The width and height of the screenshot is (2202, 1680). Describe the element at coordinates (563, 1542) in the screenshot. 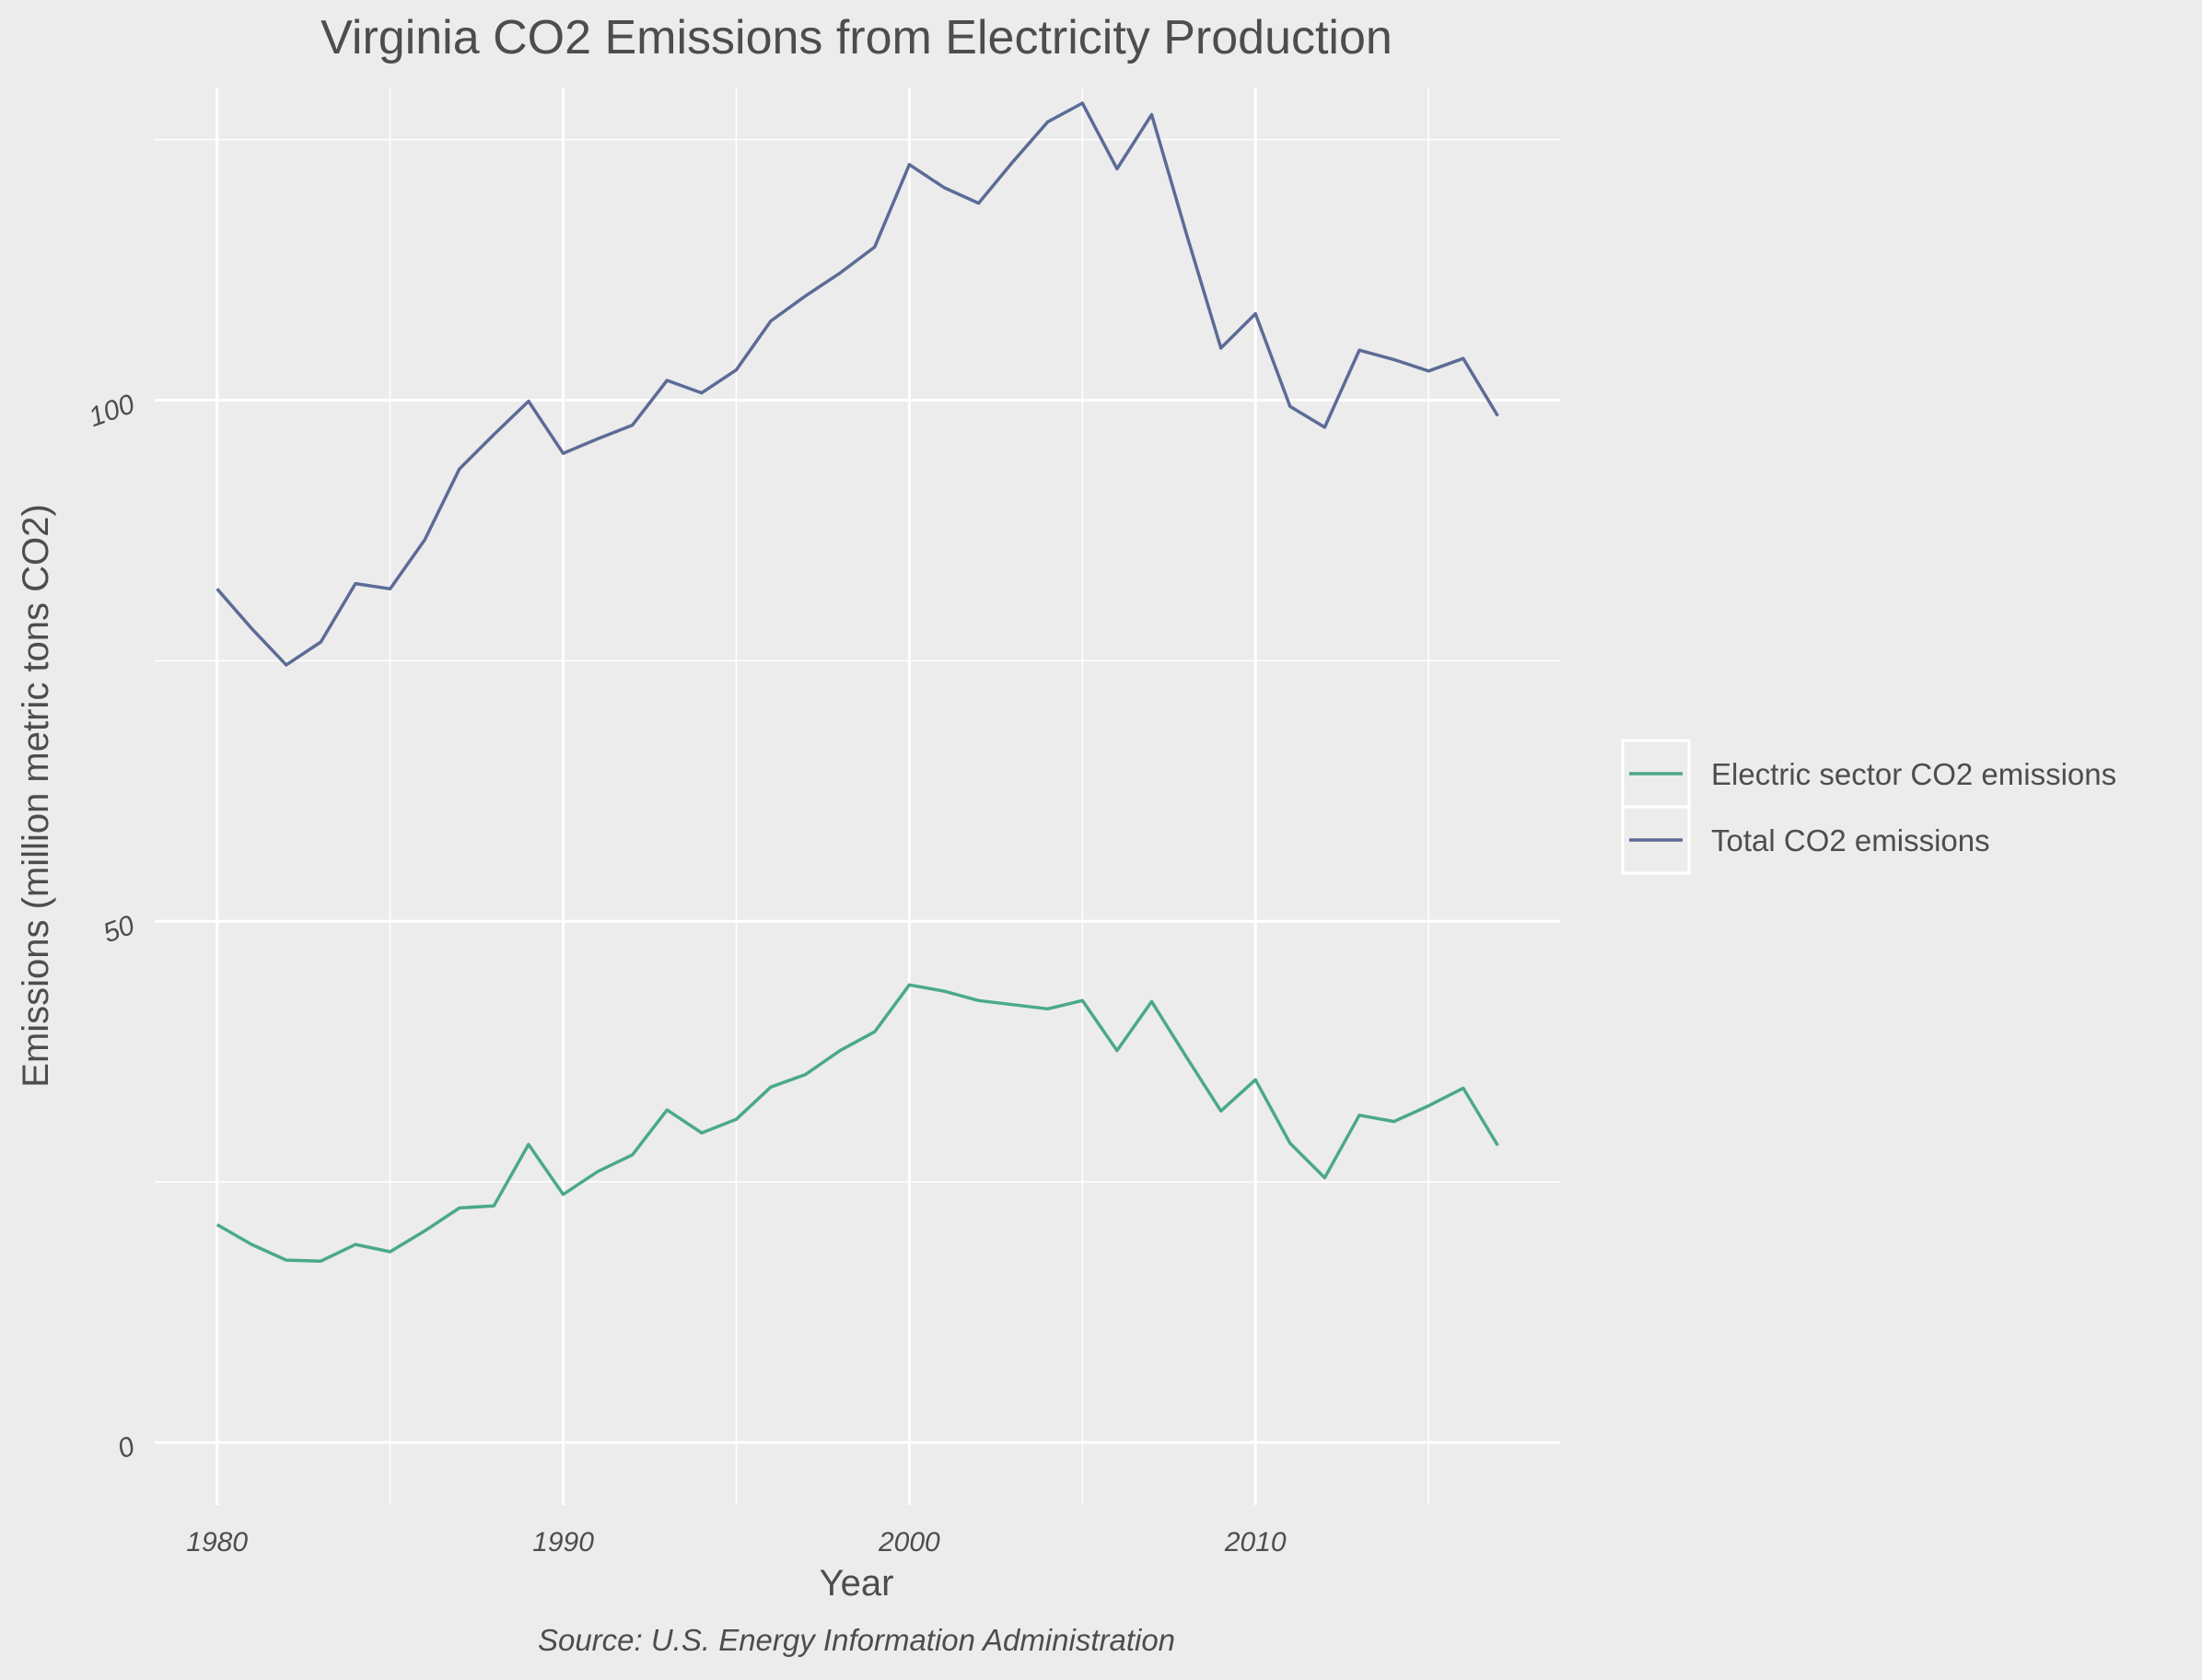

I see `x-tick-label: 1990` at that location.